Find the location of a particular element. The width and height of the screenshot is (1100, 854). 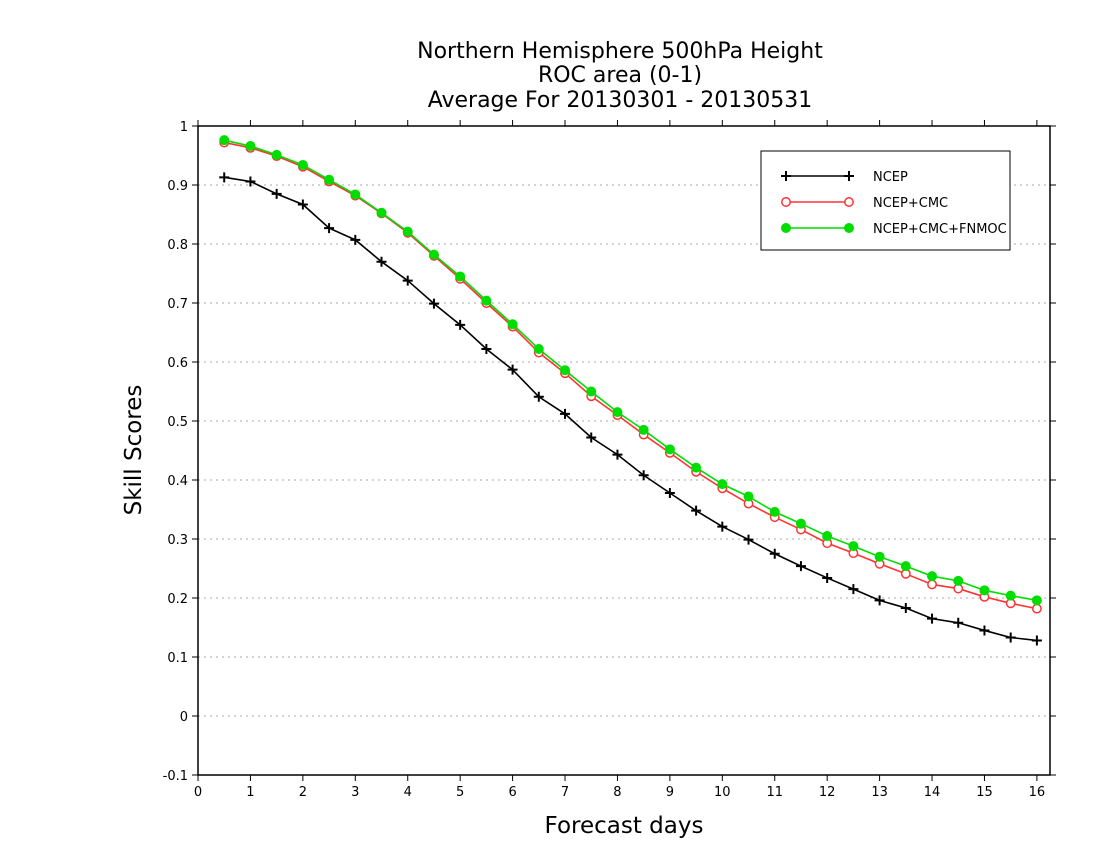

x-tick-label: 3 is located at coordinates (355, 792).